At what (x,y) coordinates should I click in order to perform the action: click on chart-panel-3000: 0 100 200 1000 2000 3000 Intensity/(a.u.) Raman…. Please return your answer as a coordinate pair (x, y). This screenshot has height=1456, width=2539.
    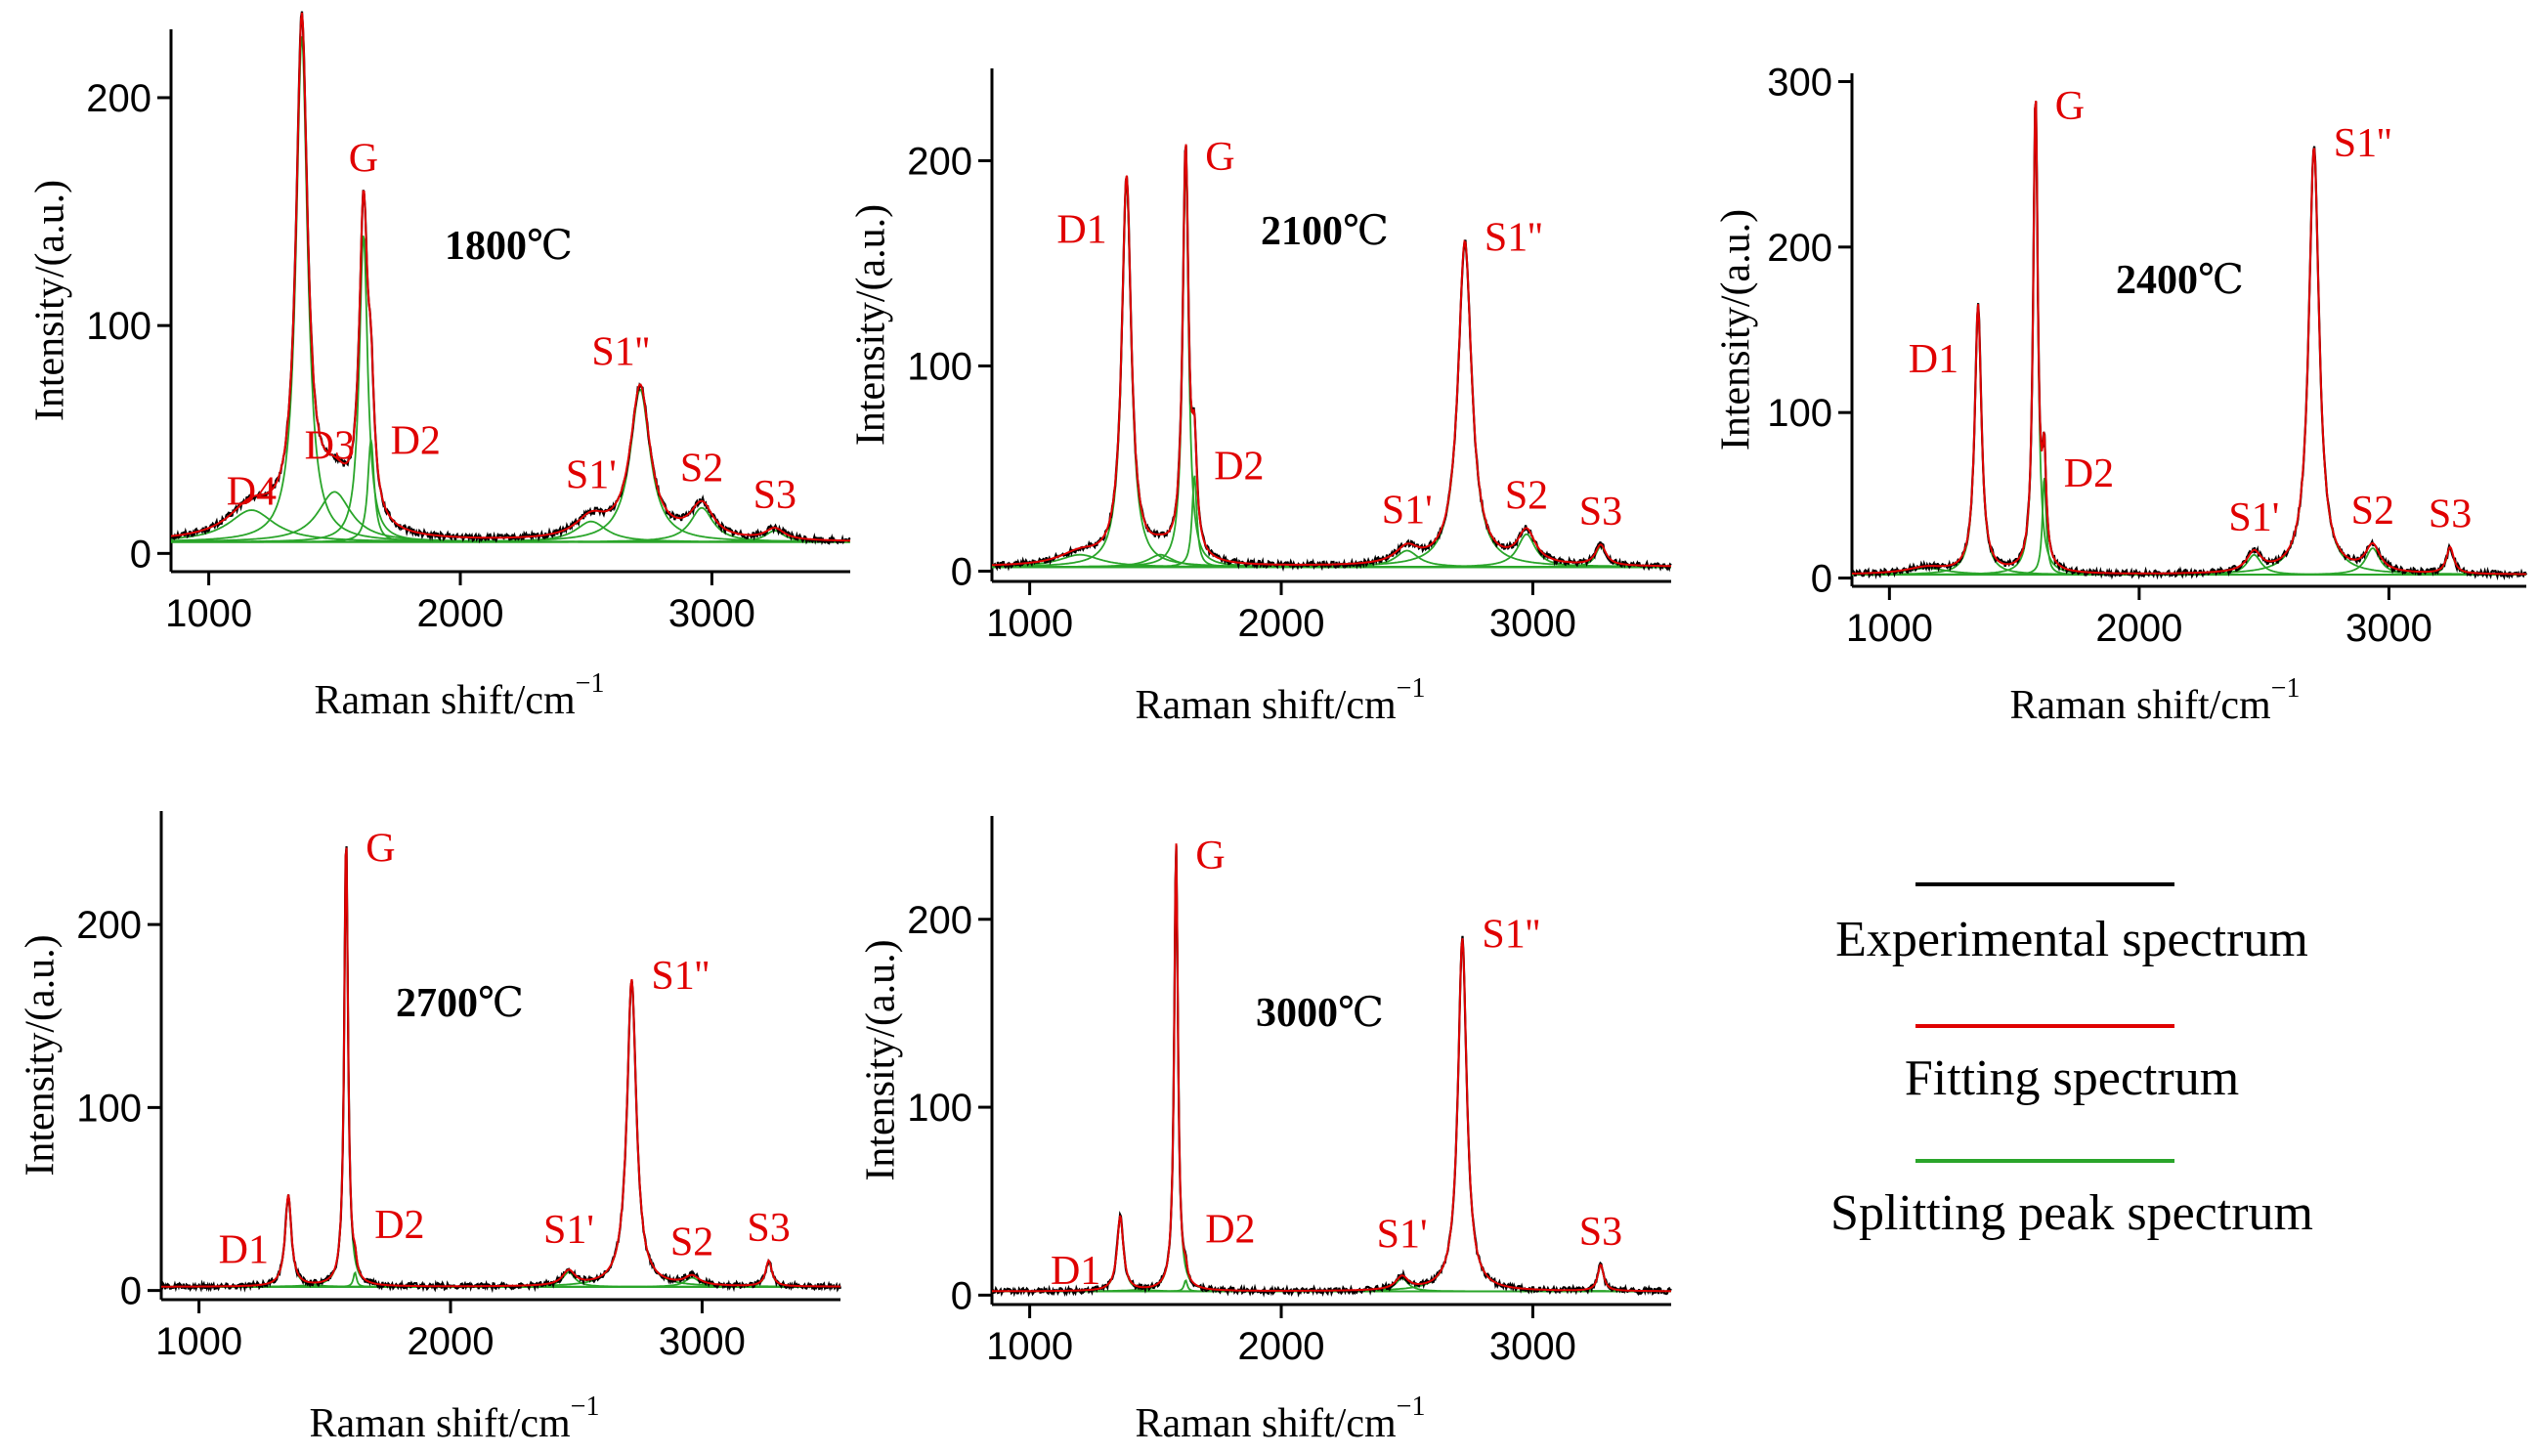
    Looking at the image, I should click on (1265, 1131).